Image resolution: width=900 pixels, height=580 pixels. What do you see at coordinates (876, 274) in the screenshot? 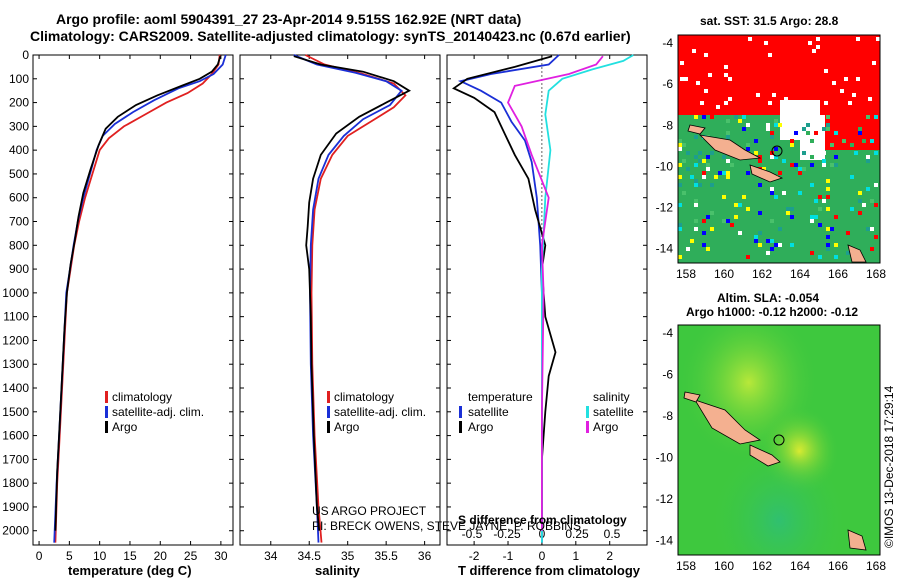
I see `map-lon-tick-label: 168` at bounding box center [876, 274].